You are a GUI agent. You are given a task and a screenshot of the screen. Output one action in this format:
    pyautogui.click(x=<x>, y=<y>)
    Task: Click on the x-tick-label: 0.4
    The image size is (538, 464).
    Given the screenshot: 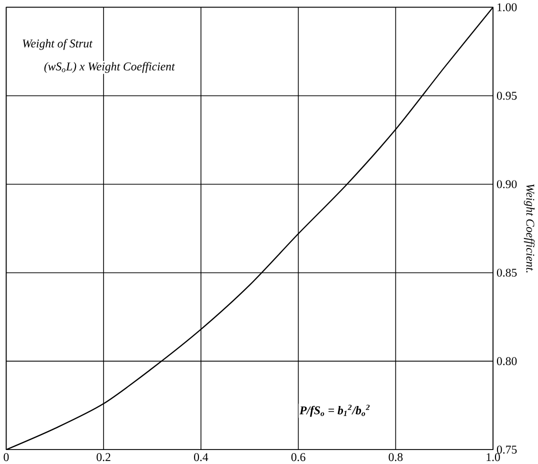 What is the action you would take?
    pyautogui.click(x=201, y=456)
    